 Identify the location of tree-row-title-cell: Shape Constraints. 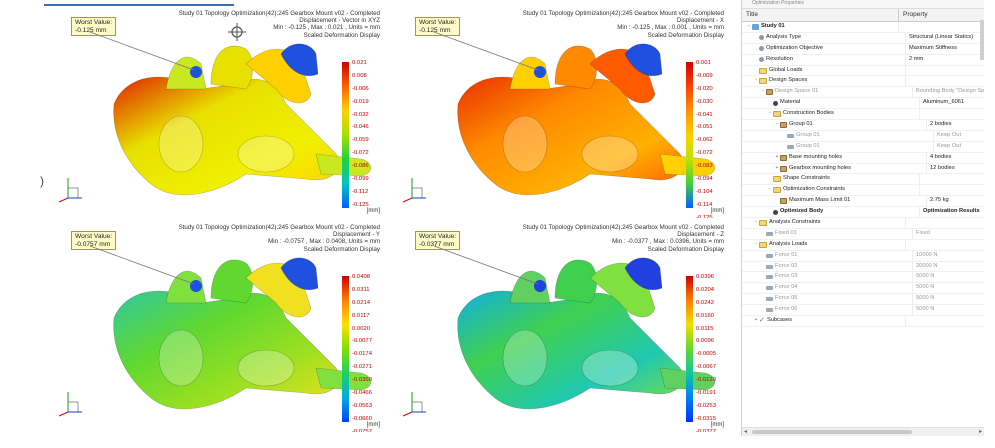
(830, 179).